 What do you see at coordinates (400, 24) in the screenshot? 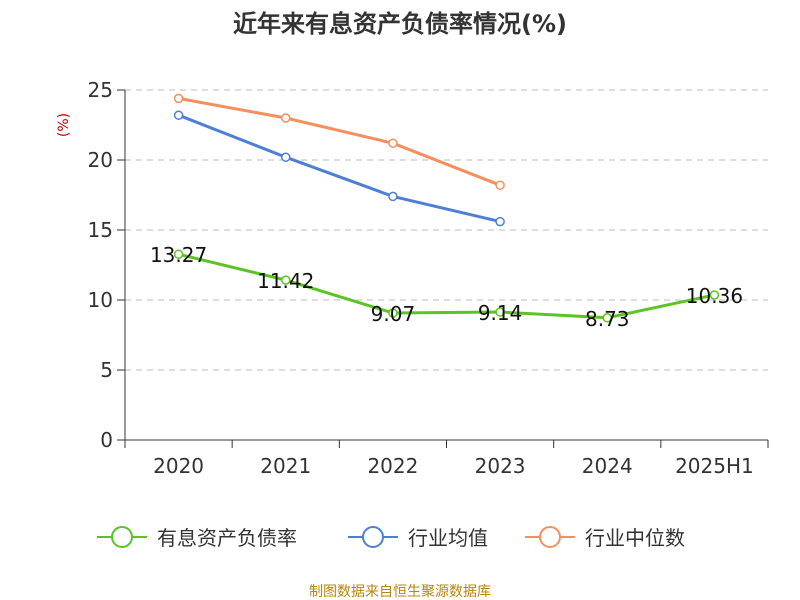
I see `chart-title: 近年来有息资产负债率情况(%)` at bounding box center [400, 24].